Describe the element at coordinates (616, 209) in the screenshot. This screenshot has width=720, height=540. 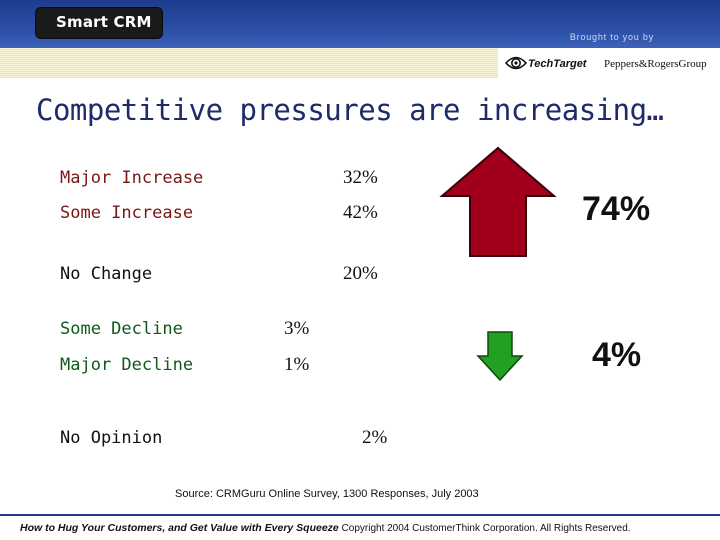
I see `increase-total: 74%` at that location.